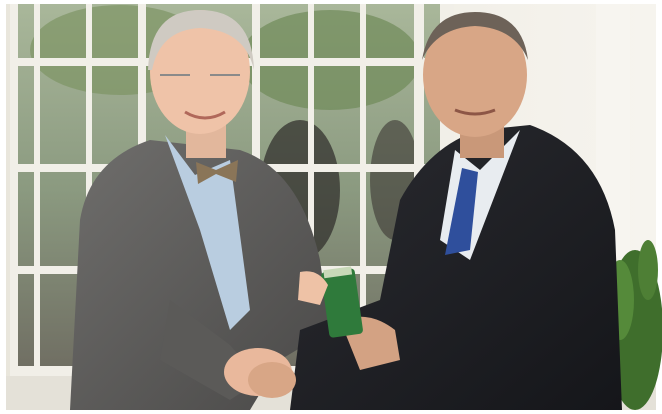 The image size is (662, 414). Describe the element at coordinates (313, 288) in the screenshot. I see `hand` at that location.